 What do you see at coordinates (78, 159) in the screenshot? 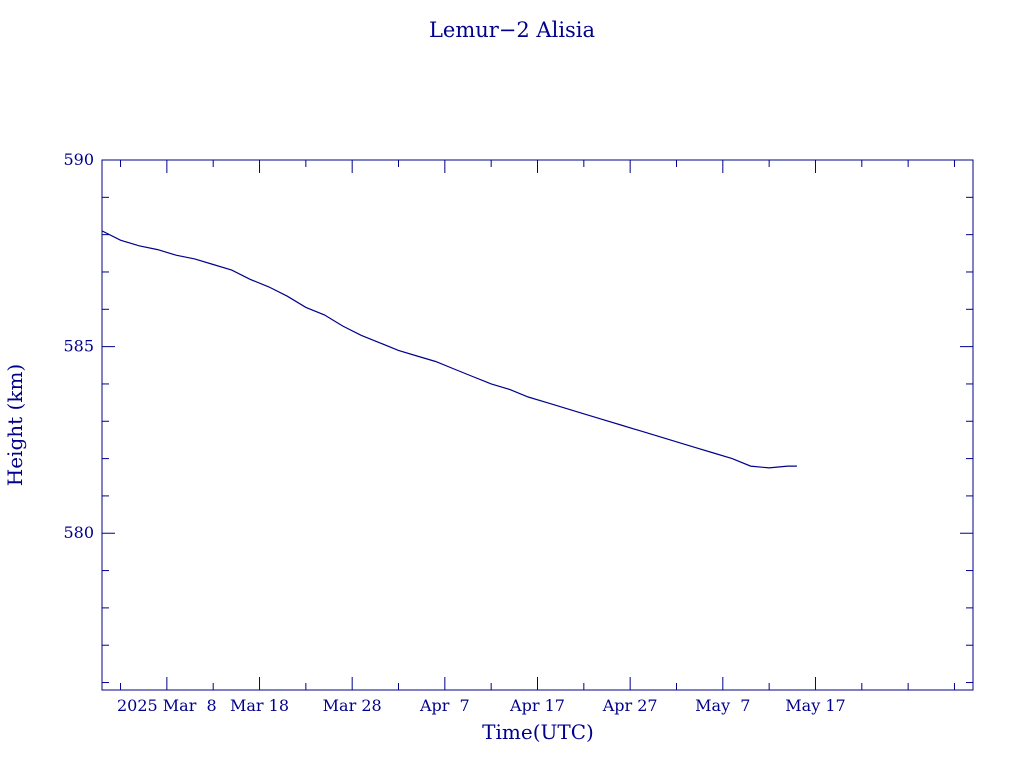
I see `y-tick-label: 590` at bounding box center [78, 159].